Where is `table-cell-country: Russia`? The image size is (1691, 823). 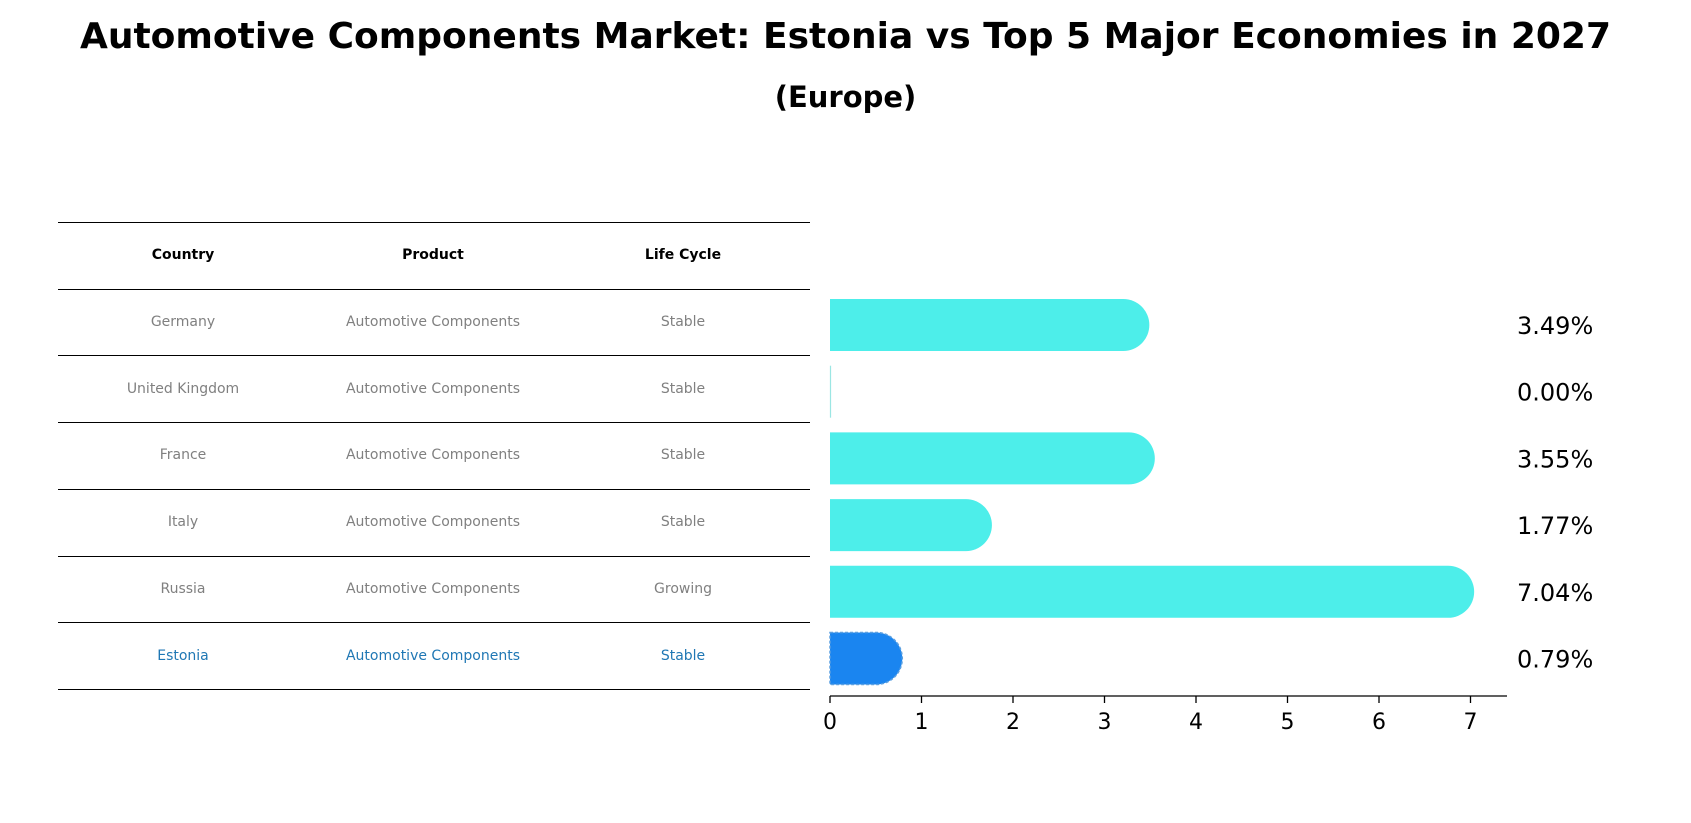
table-cell-country: Russia is located at coordinates (183, 588).